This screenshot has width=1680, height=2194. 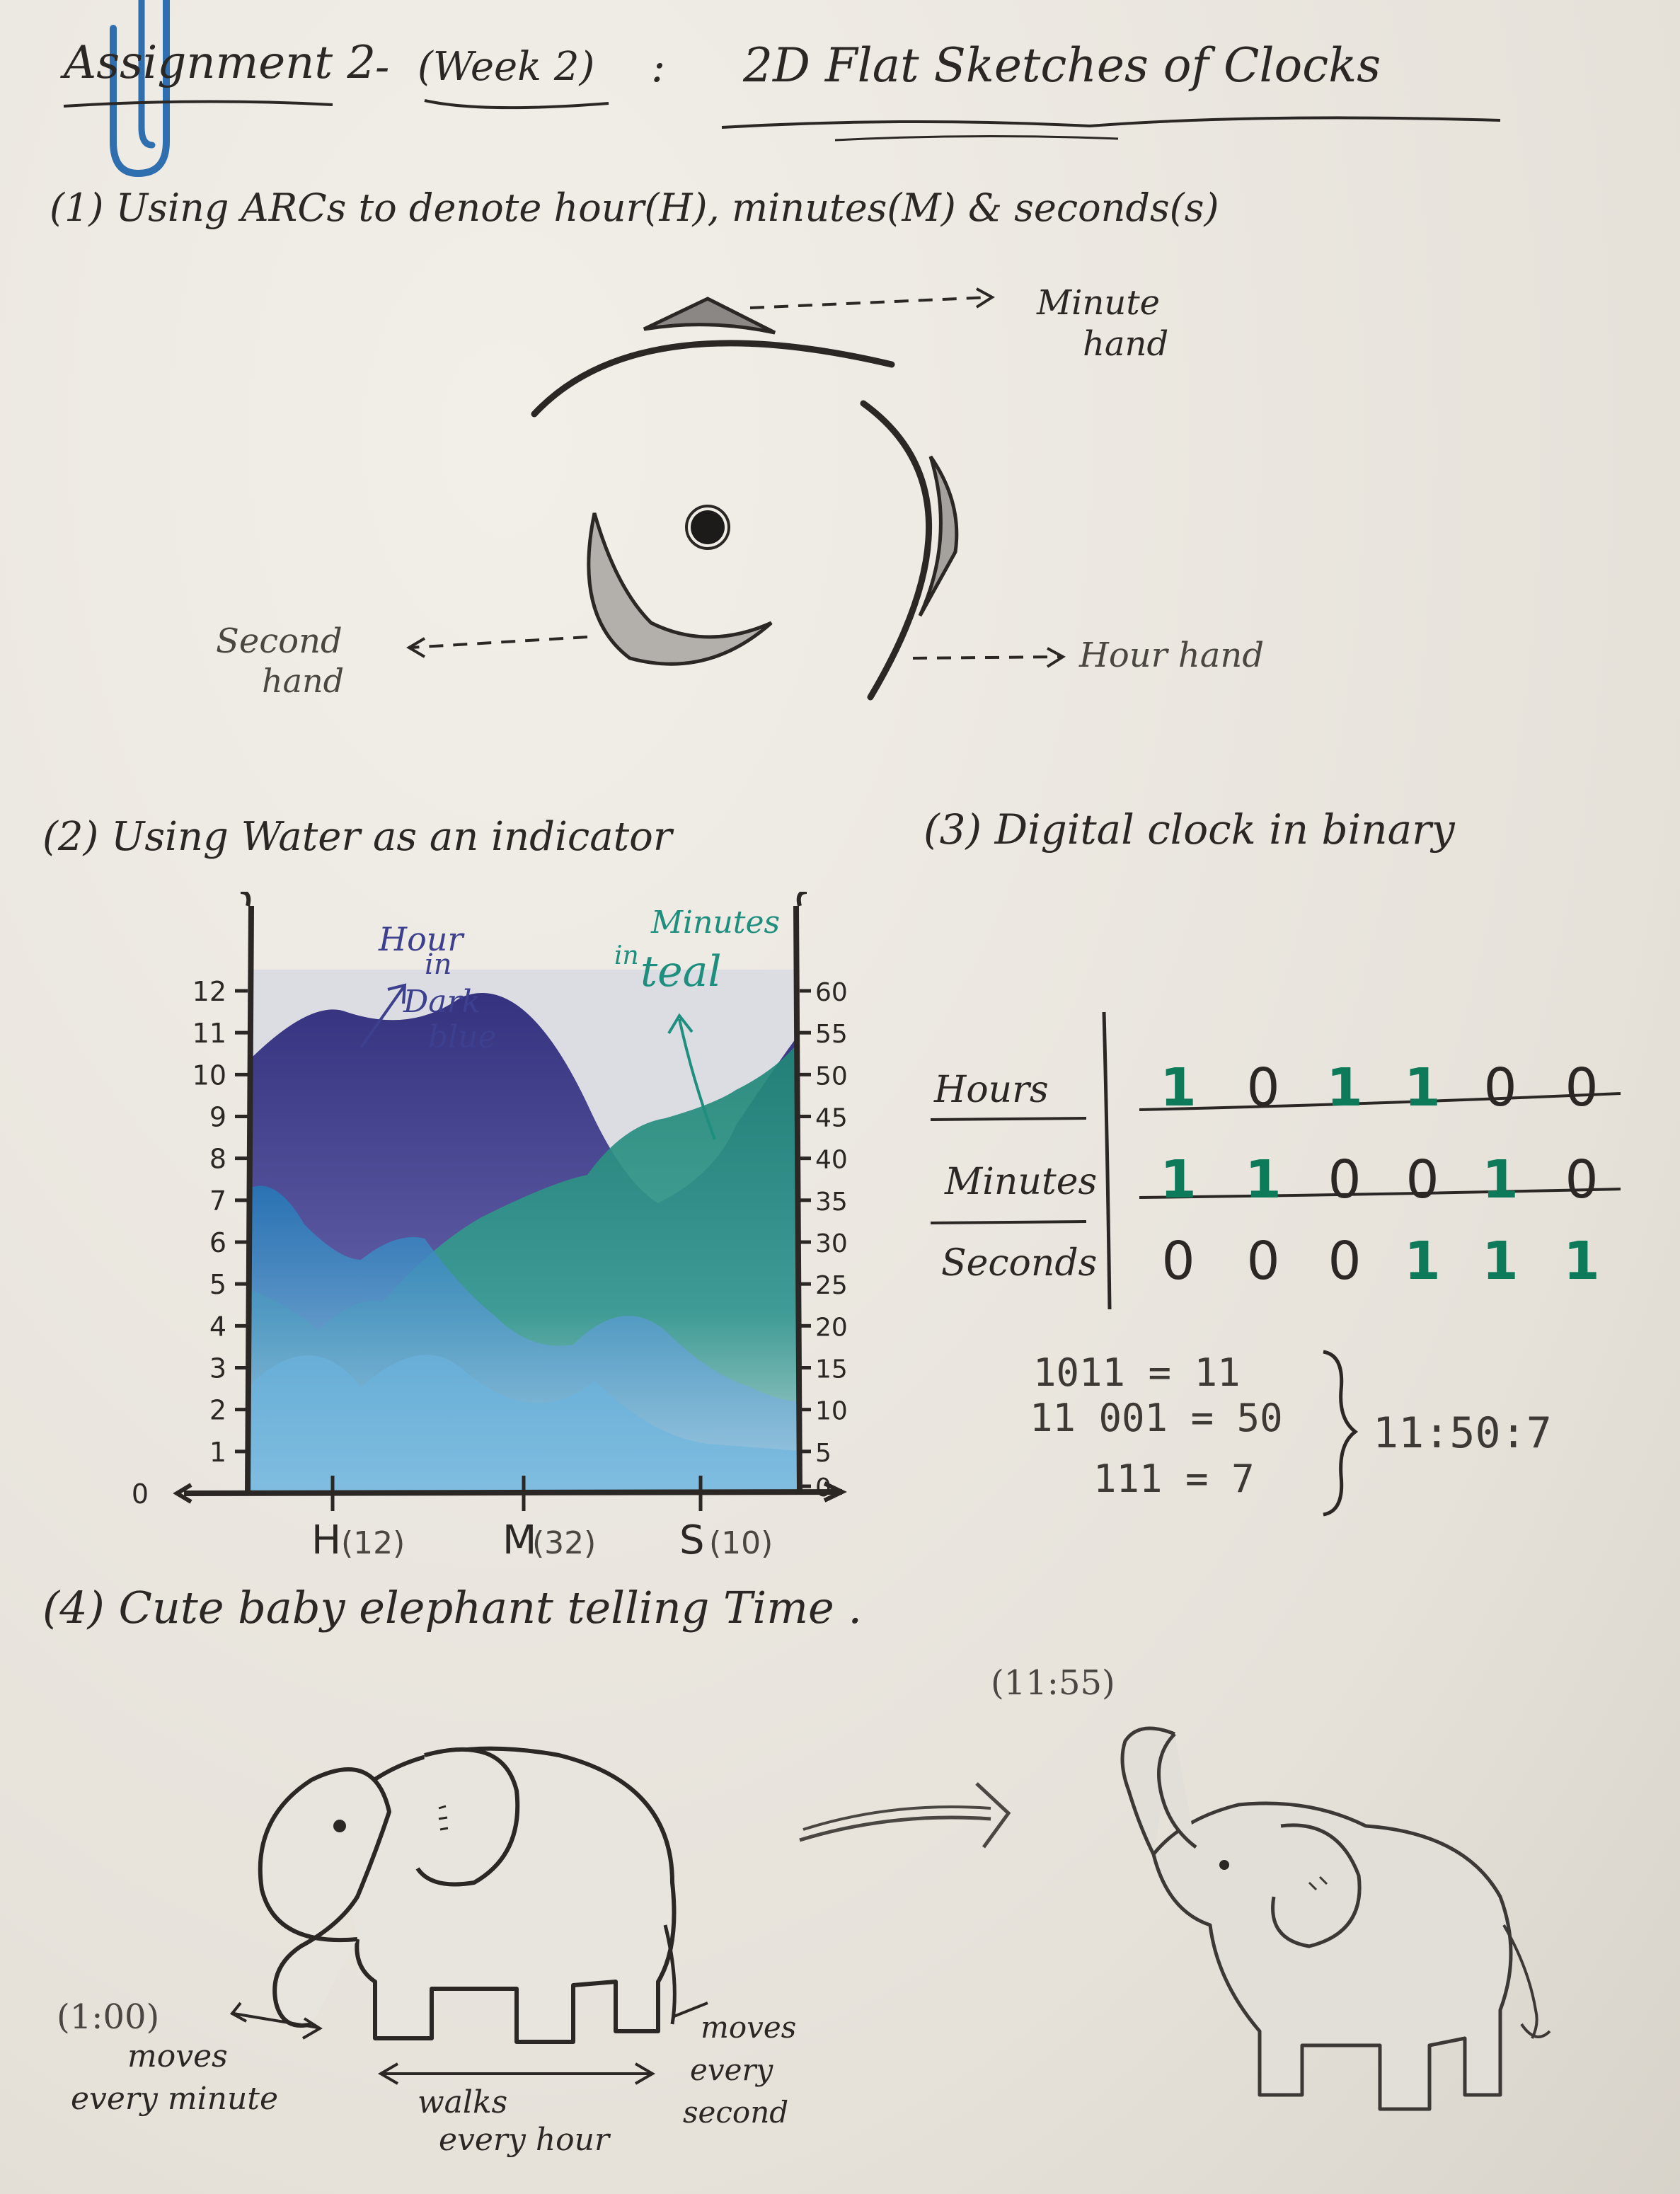 I want to click on binary-grid, so click(x=1275, y=1160).